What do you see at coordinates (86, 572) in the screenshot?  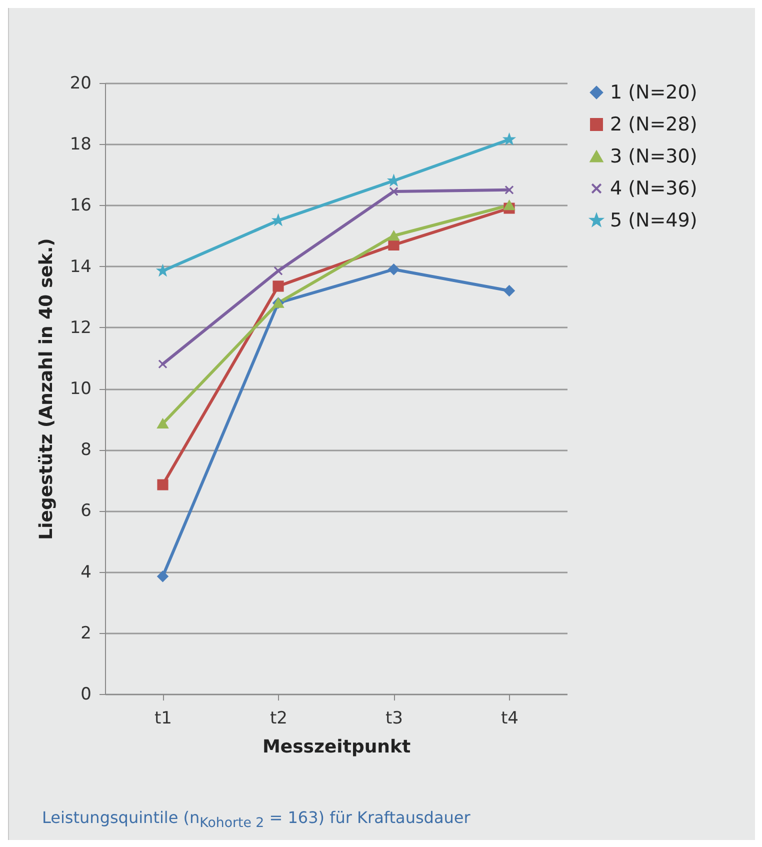 I see `y-tick-label: 4` at bounding box center [86, 572].